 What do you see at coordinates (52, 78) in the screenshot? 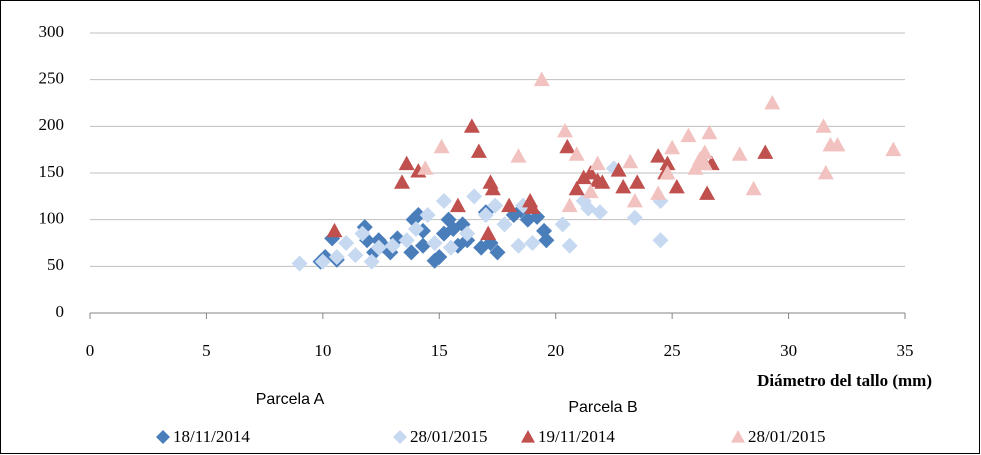
I see `y-tick-label: 250` at bounding box center [52, 78].